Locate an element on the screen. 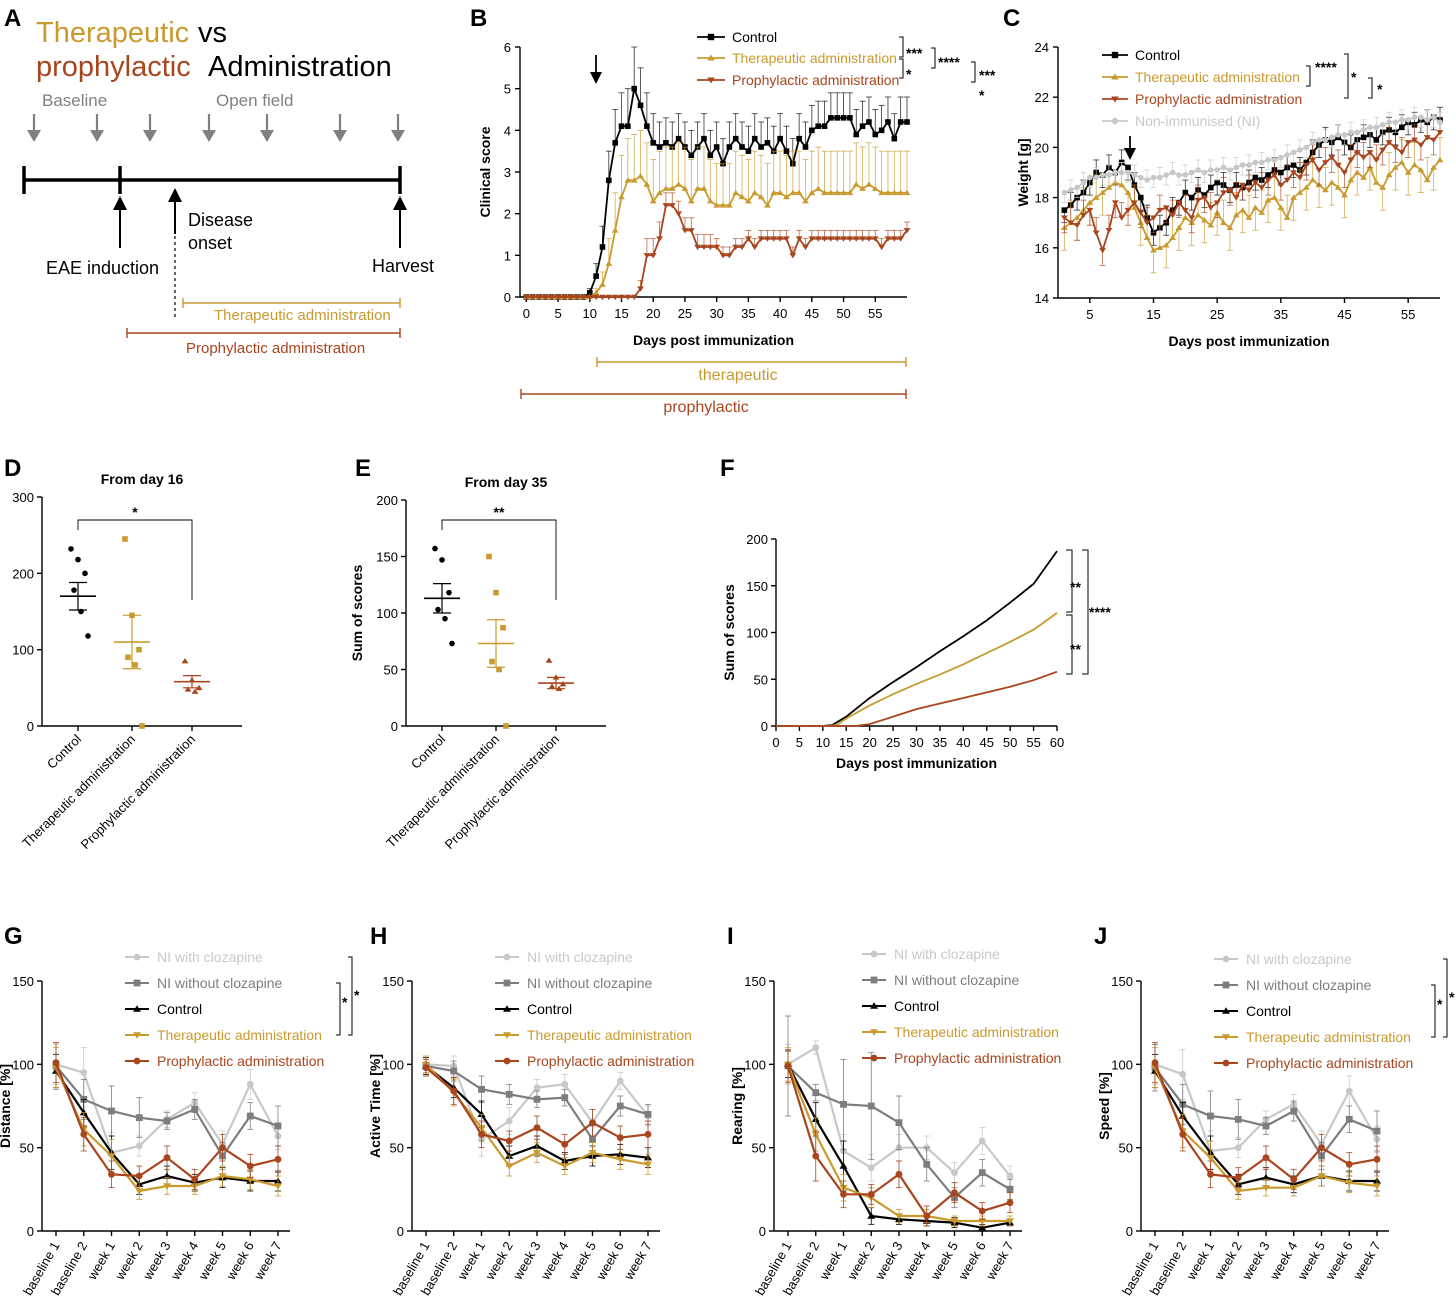 Image resolution: width=1456 pixels, height=1298 pixels. y-tick-label: 14 is located at coordinates (1042, 298).